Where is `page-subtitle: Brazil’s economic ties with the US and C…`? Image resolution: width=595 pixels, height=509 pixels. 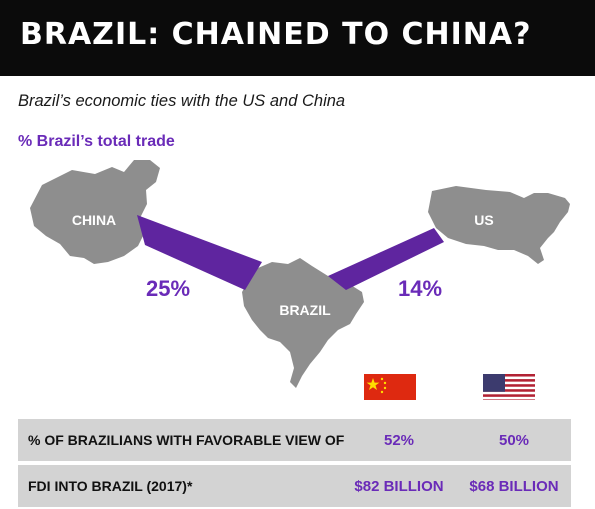
page-subtitle: Brazil’s economic ties with the US and C… is located at coordinates (182, 101).